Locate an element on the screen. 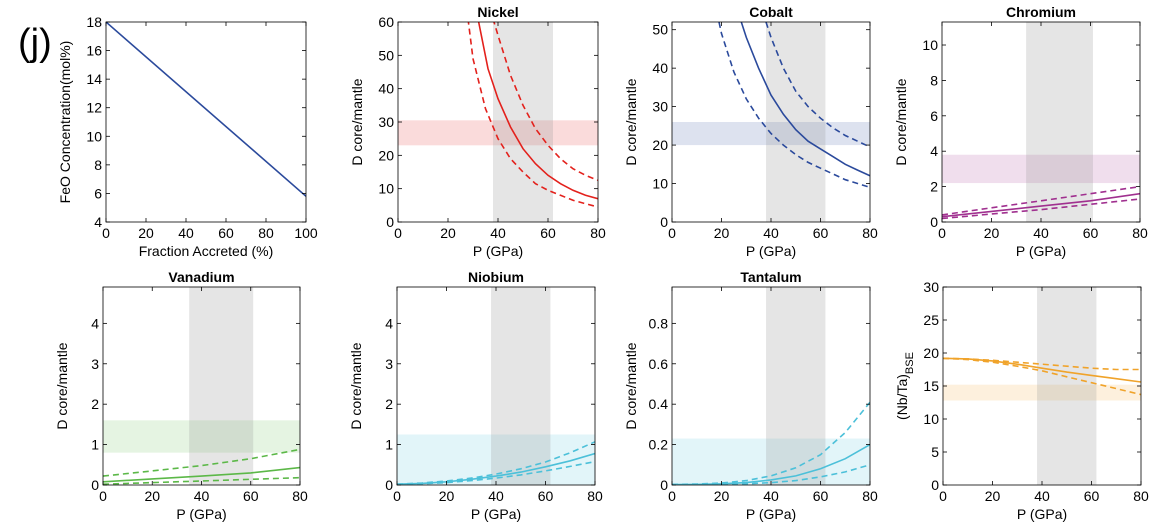  y-tick-label: 15 is located at coordinates (931, 386).